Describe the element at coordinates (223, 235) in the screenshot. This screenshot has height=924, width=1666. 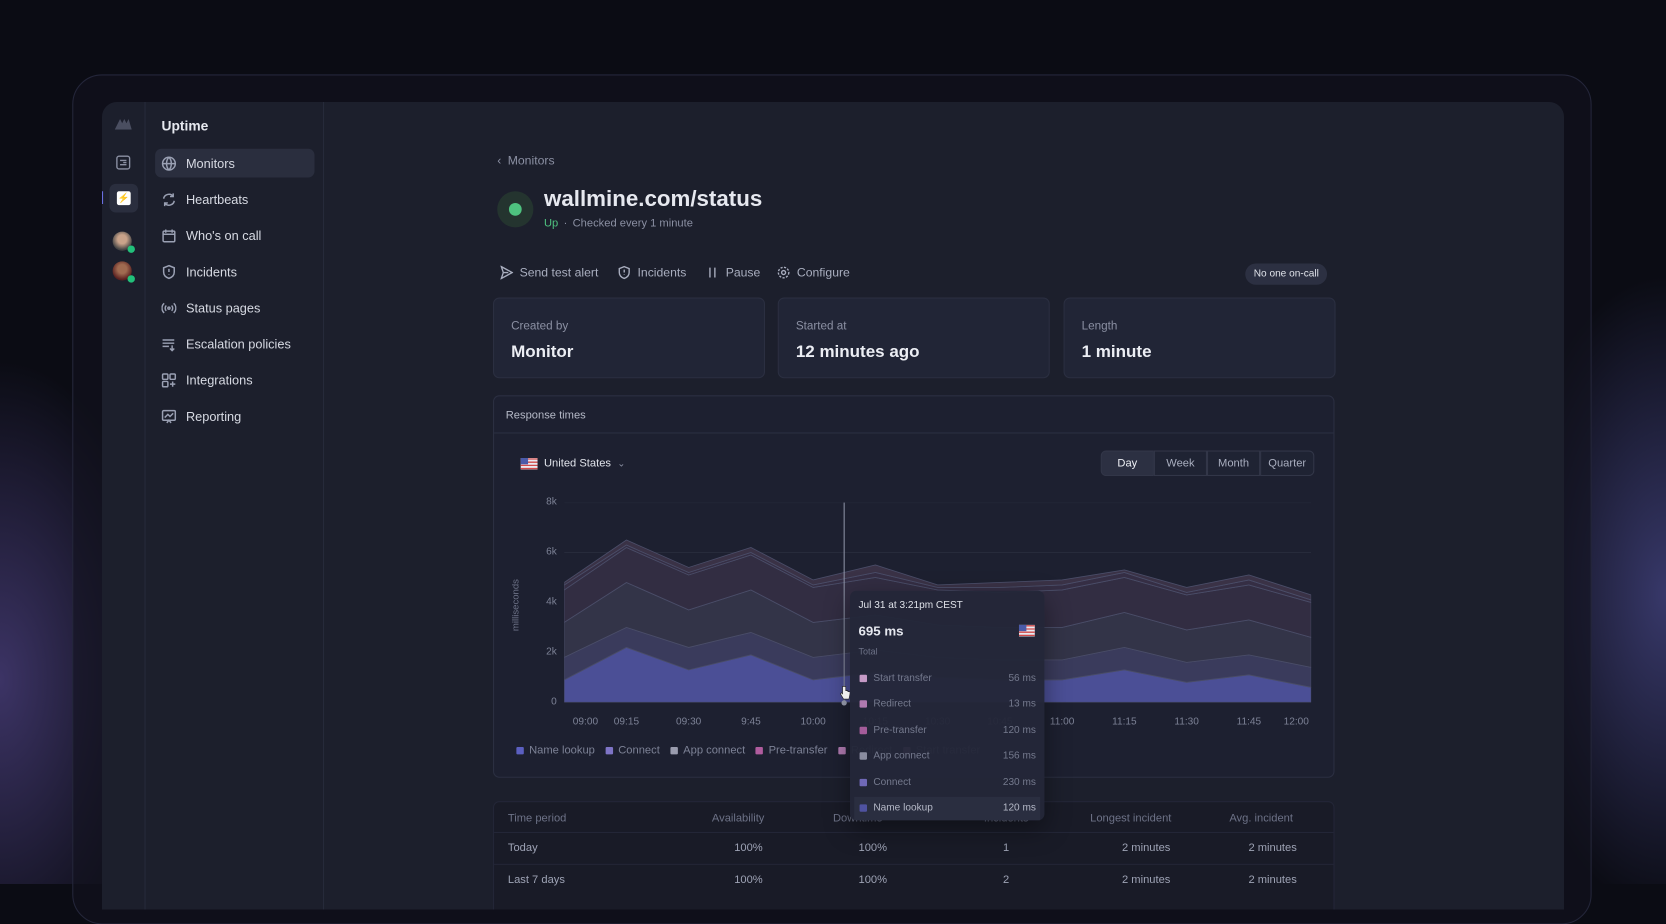
I see `sidebar-item-label: Who's on call` at that location.